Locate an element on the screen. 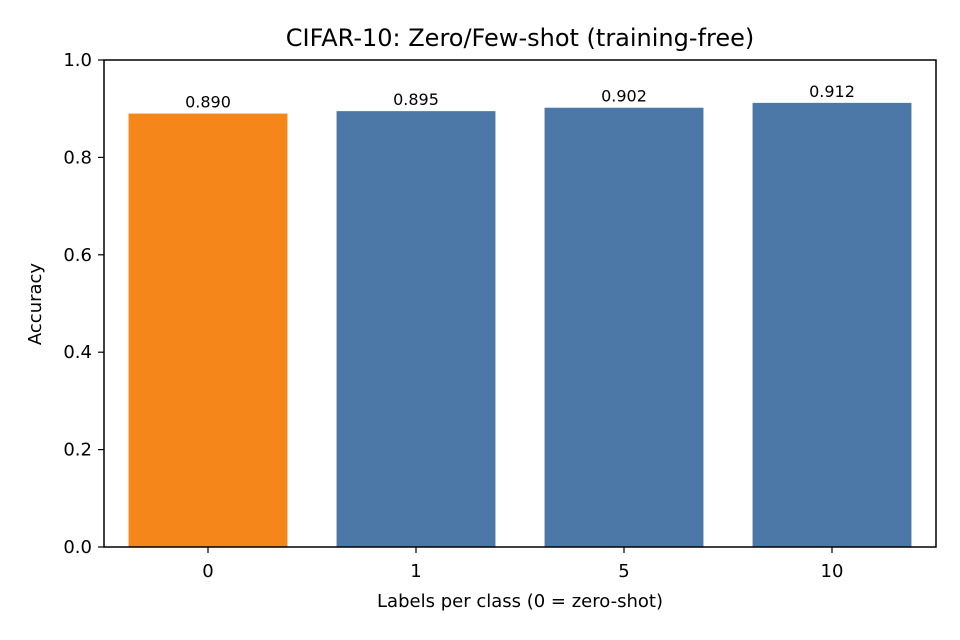  x-tick-label: 5 is located at coordinates (623, 571).